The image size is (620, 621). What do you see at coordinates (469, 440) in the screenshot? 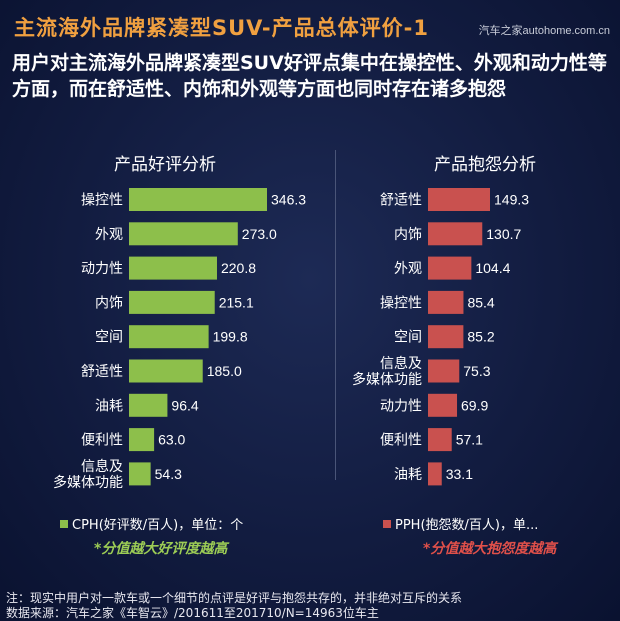
I see `value-label: 57.1` at bounding box center [469, 440].